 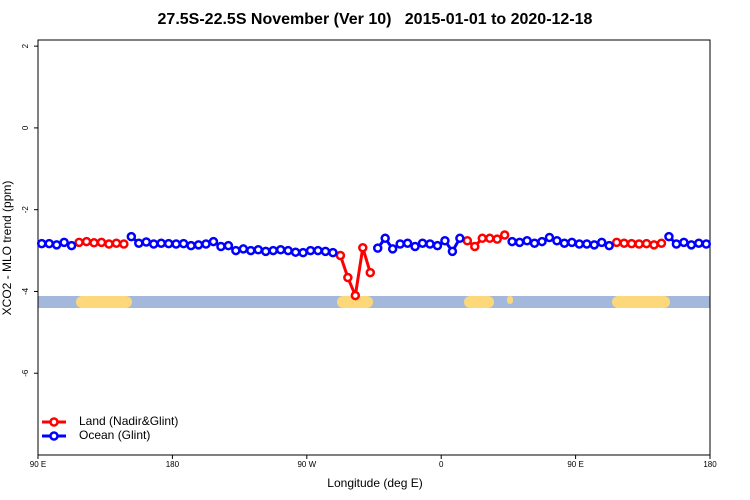 I want to click on x-tick-label: 0, so click(x=441, y=464).